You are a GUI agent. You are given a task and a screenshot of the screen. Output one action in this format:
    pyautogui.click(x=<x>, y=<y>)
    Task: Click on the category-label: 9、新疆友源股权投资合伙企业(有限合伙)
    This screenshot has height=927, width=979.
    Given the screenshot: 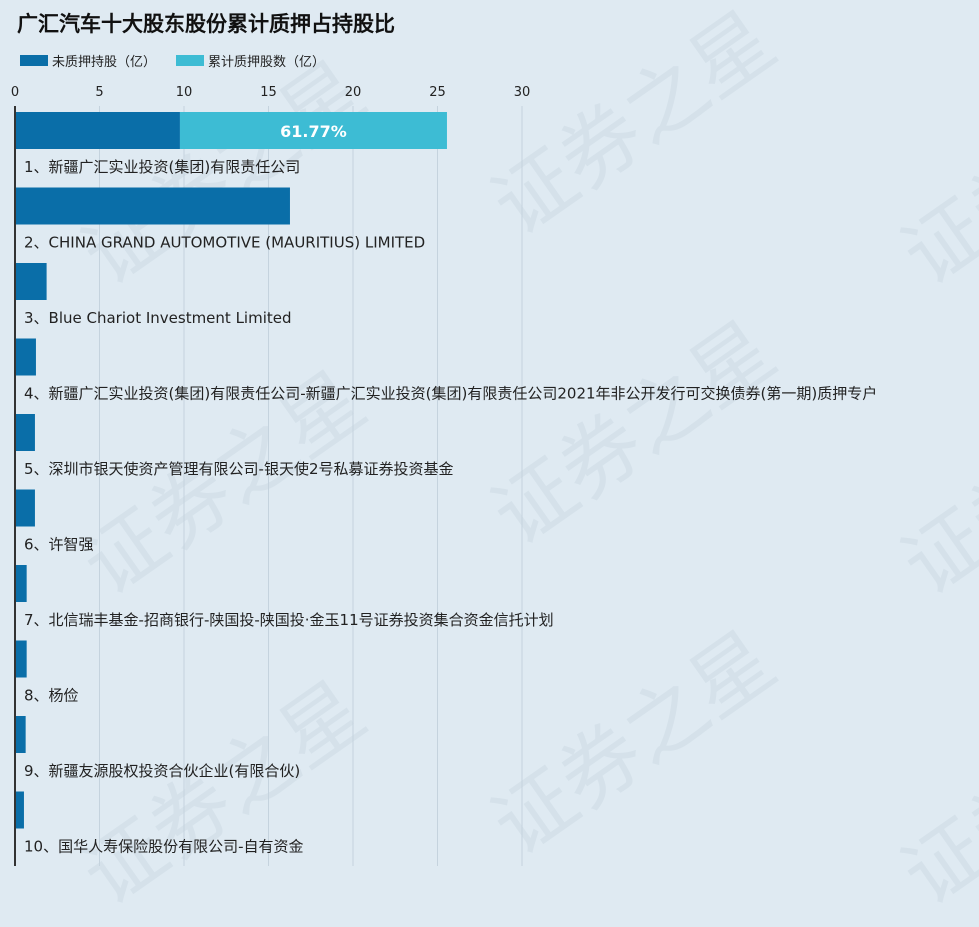 What is the action you would take?
    pyautogui.click(x=162, y=771)
    